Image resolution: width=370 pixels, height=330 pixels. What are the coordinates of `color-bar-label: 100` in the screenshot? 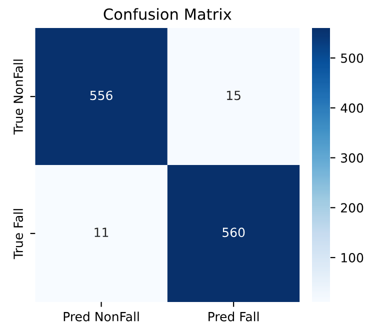 It's located at (353, 257).